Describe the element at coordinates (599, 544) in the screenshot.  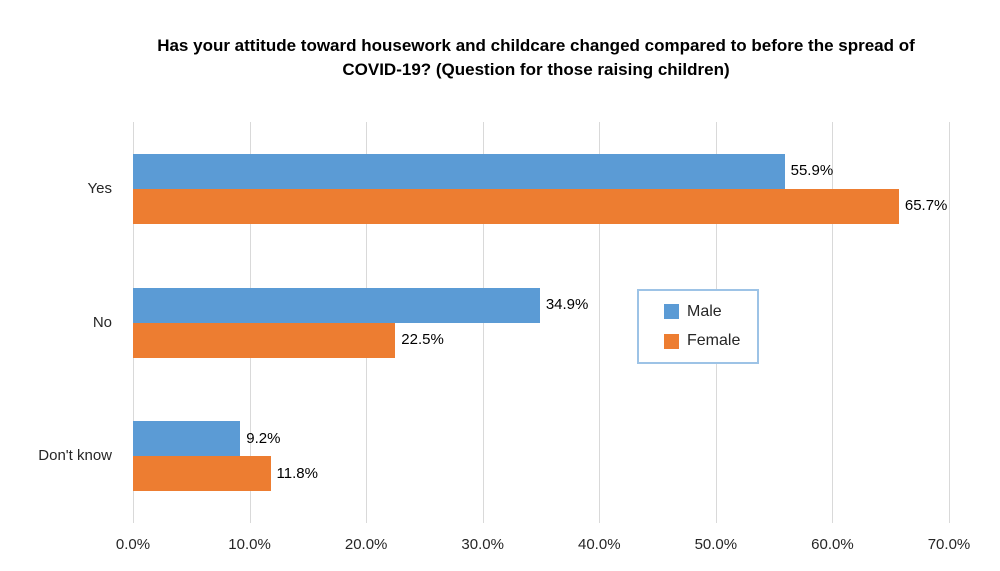
I see `x-tick-label: 40.0%` at that location.